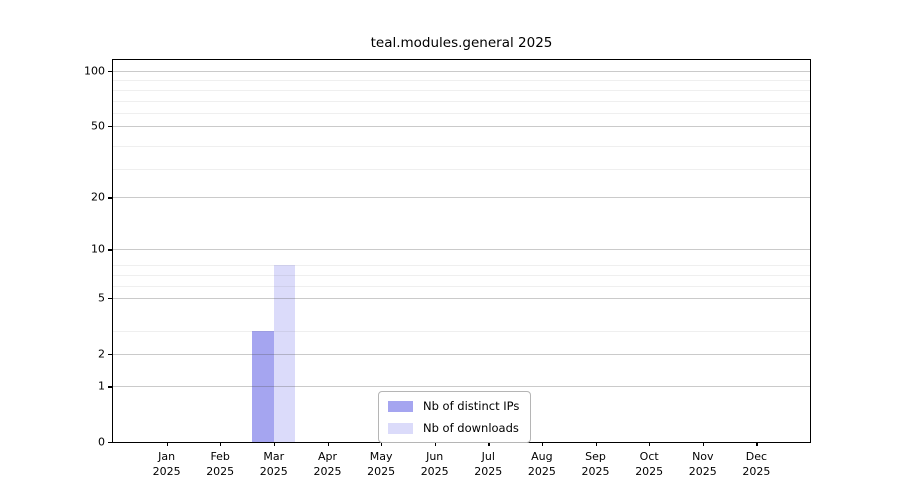  What do you see at coordinates (274, 464) in the screenshot?
I see `x-tick-label: Mar 2025` at bounding box center [274, 464].